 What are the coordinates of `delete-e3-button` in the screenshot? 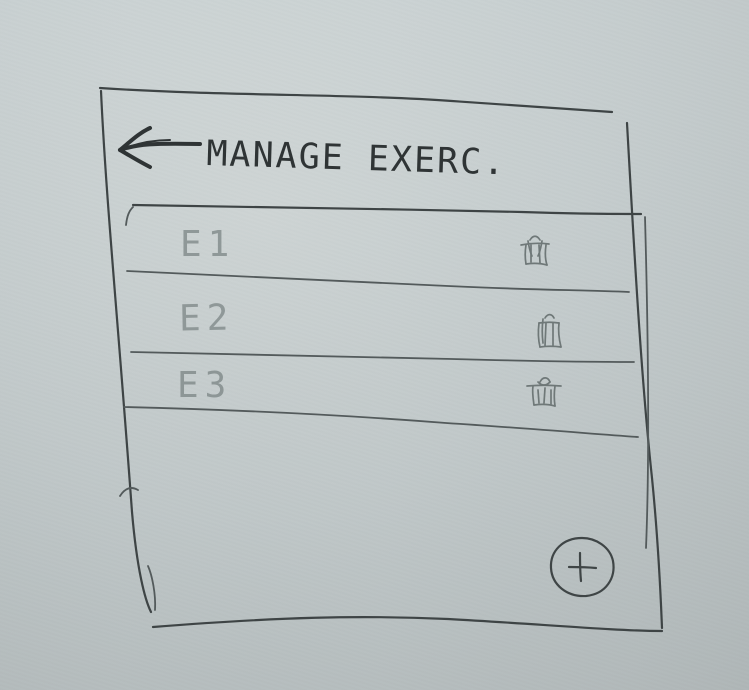 It's located at (543, 394).